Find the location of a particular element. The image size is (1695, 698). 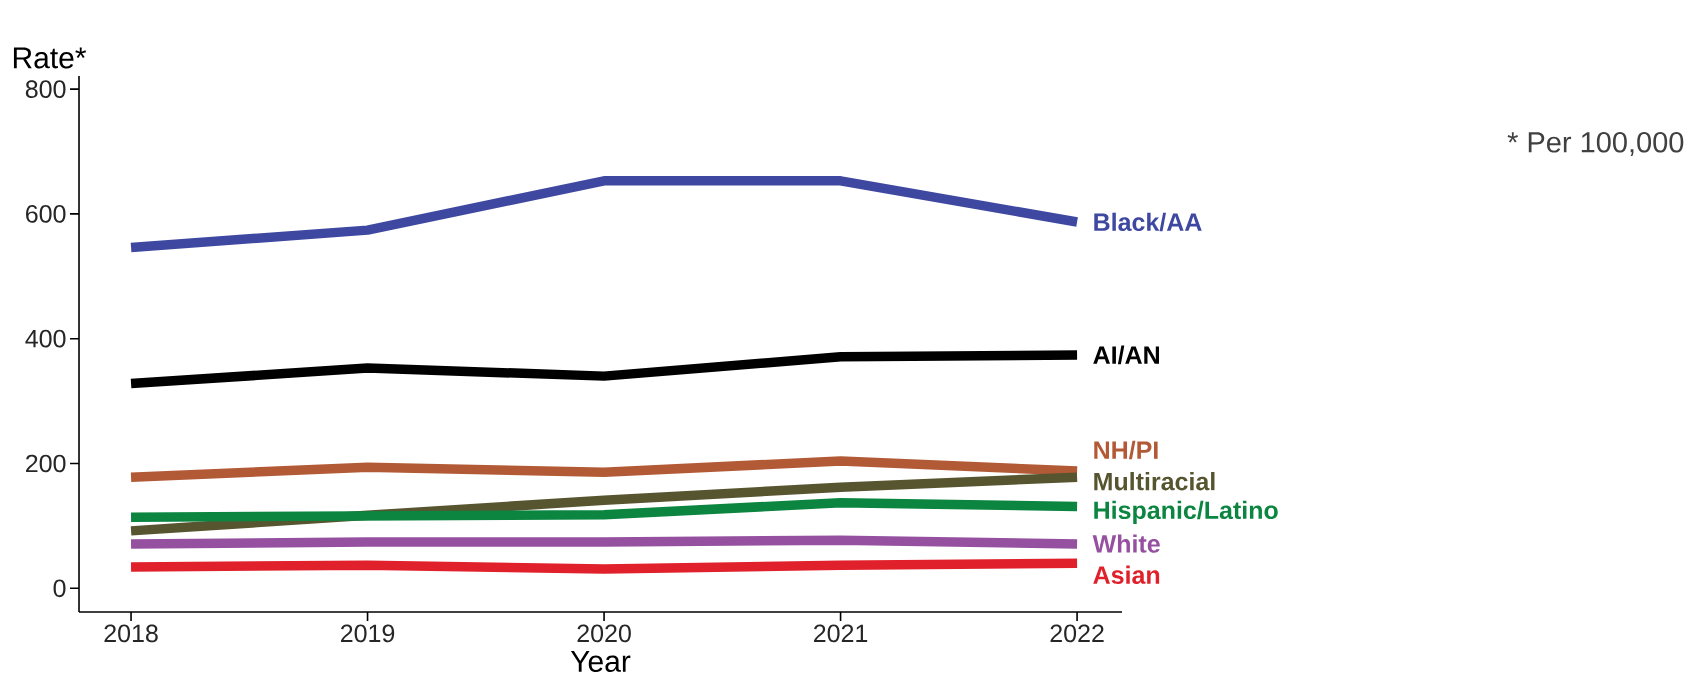

y-tick-label: 800 is located at coordinates (45, 89).